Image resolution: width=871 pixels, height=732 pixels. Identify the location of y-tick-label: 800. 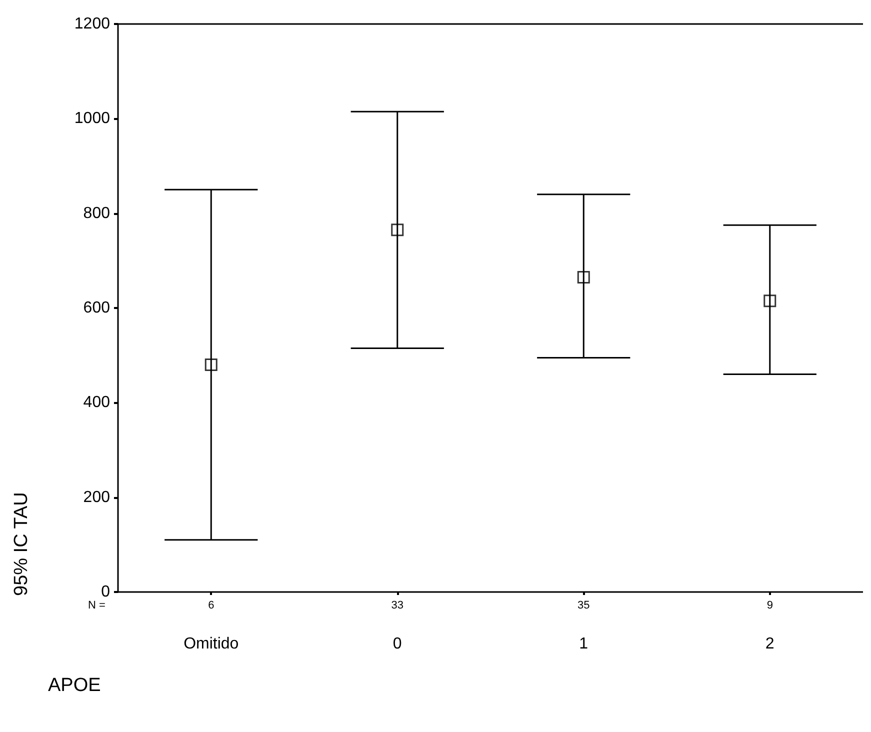
(96, 213).